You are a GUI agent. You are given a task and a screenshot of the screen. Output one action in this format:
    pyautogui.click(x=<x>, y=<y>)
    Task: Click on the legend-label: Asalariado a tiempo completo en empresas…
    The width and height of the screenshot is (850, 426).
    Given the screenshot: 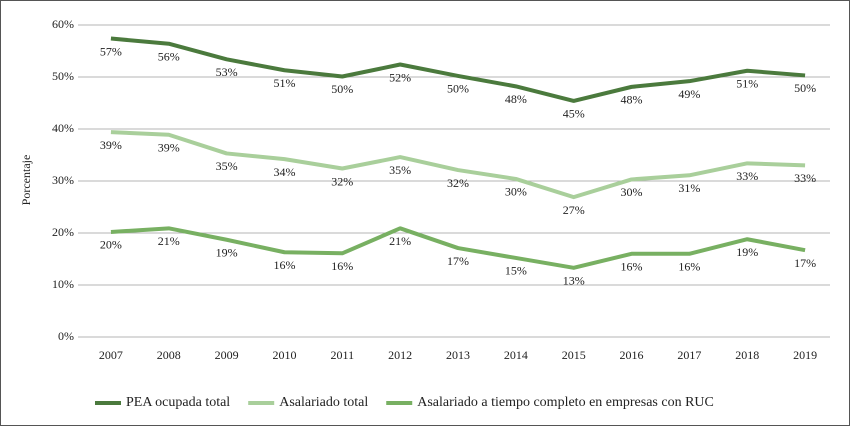 What is the action you would take?
    pyautogui.click(x=565, y=402)
    